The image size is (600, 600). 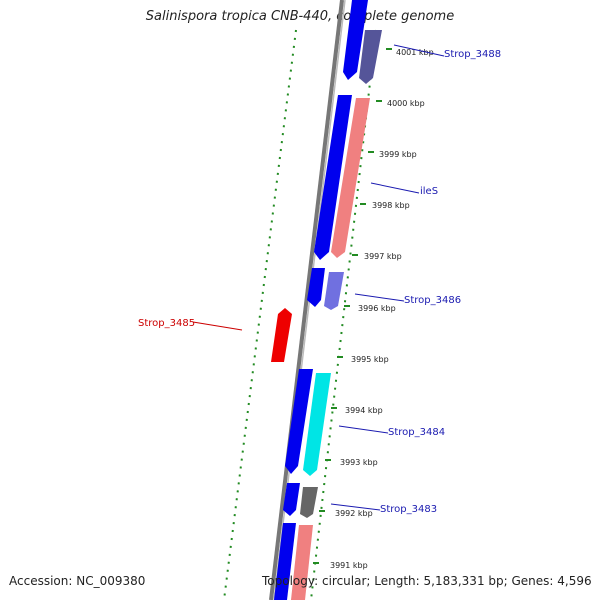 What do you see at coordinates (299, 421) in the screenshot?
I see `gene-strop-3484-forward` at bounding box center [299, 421].